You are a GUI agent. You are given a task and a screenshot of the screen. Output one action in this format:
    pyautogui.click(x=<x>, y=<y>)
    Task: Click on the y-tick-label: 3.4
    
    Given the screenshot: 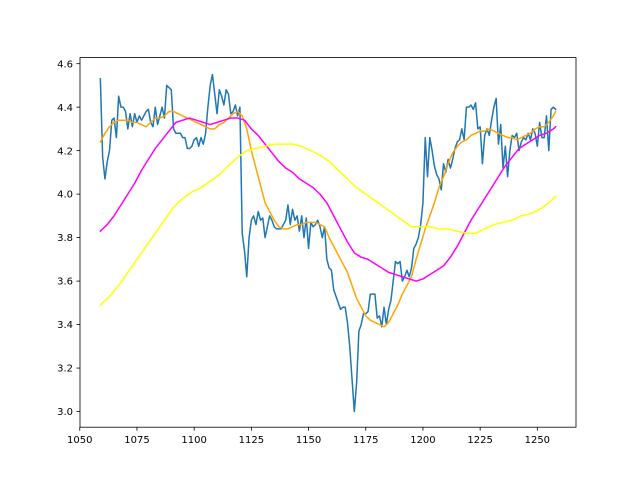 What is the action you would take?
    pyautogui.click(x=65, y=325)
    